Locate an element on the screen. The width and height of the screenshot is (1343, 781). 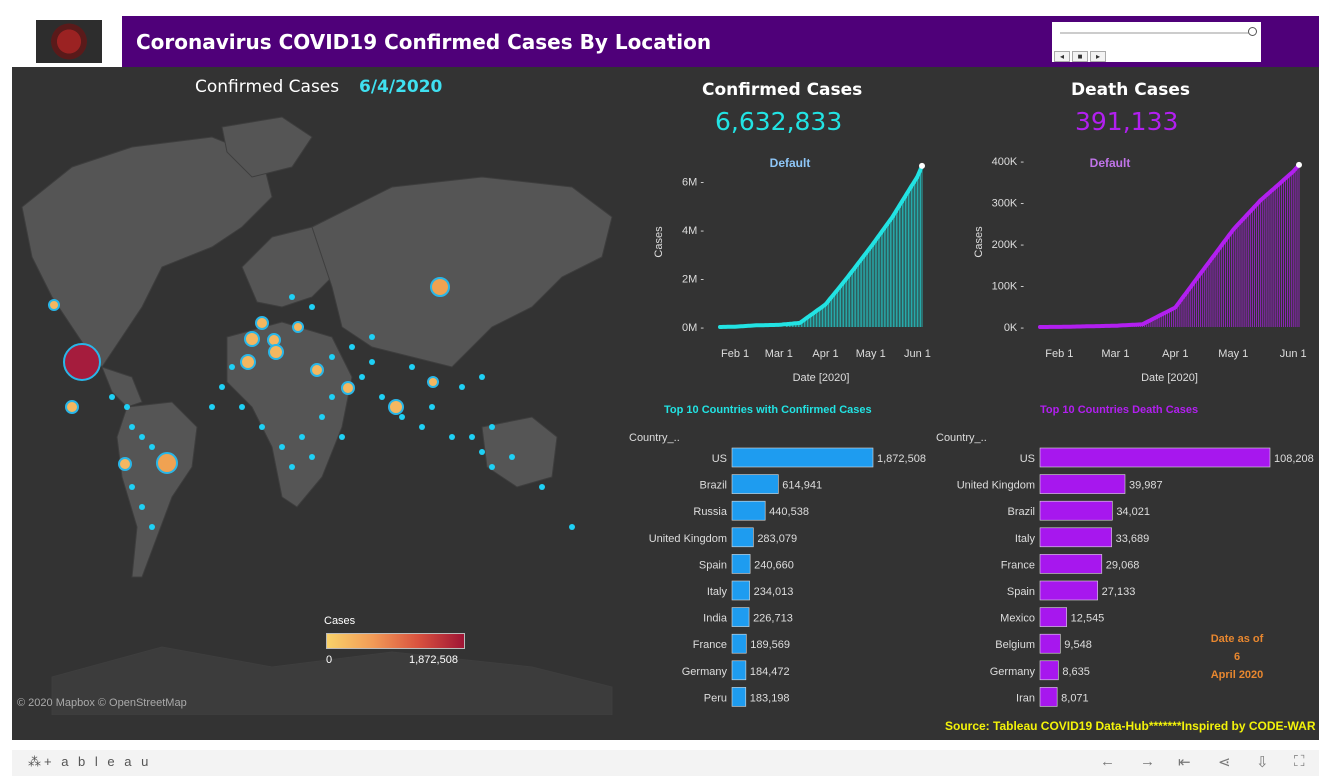
bar-category-label: Peru is located at coordinates (715, 698).